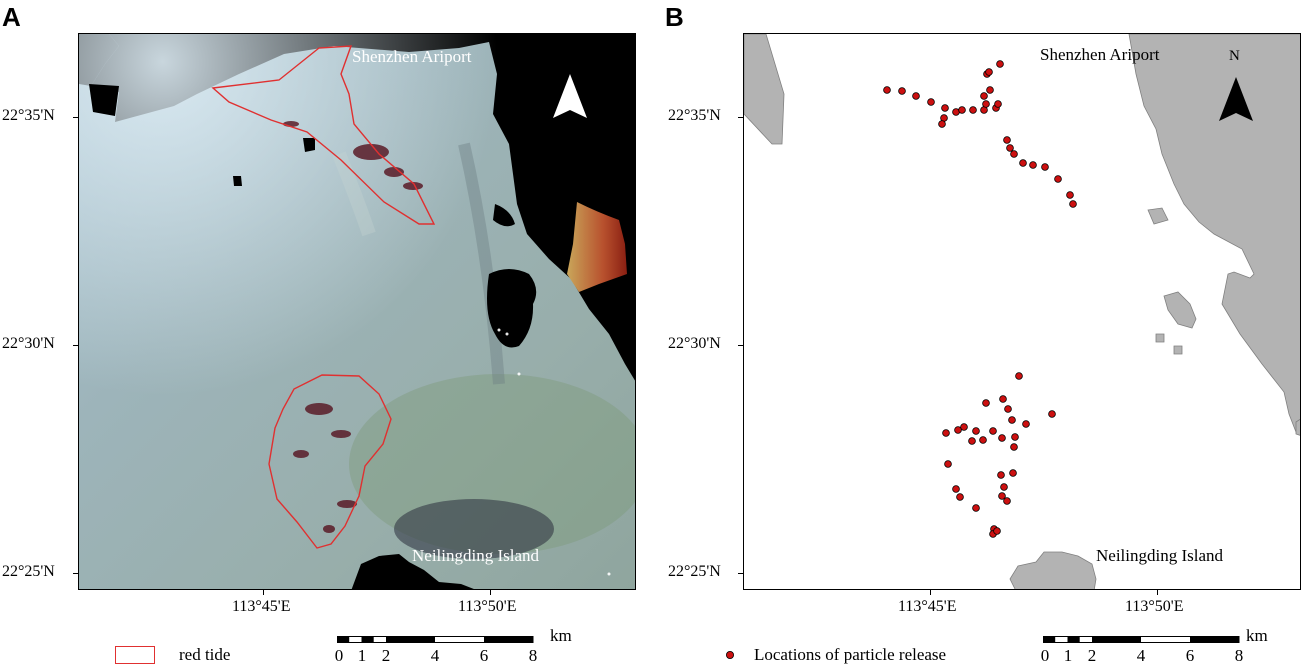  I want to click on panel-b-letter: B, so click(674, 17).